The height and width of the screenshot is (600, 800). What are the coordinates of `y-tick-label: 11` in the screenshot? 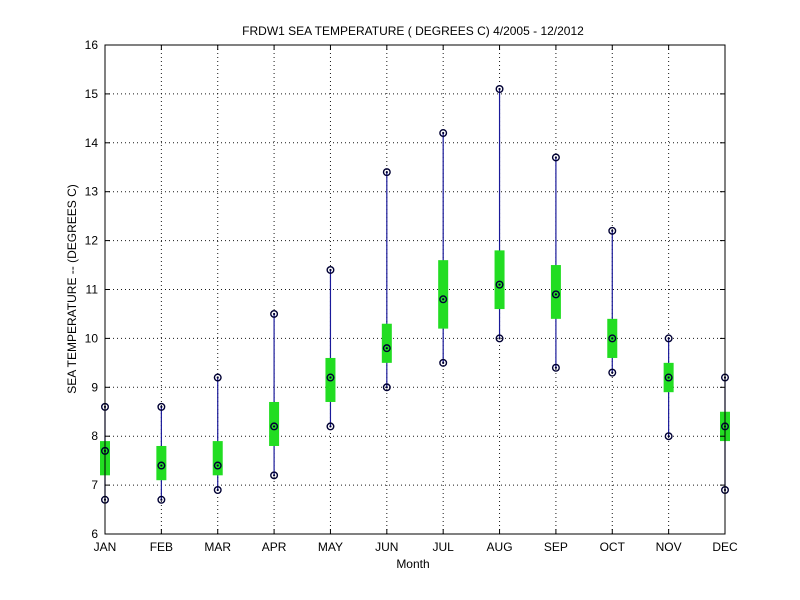 It's located at (92, 290).